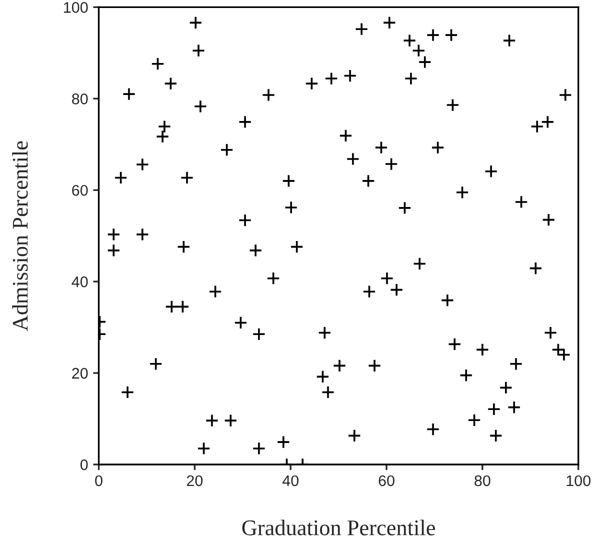  I want to click on y-tick-label: 100, so click(76, 7).